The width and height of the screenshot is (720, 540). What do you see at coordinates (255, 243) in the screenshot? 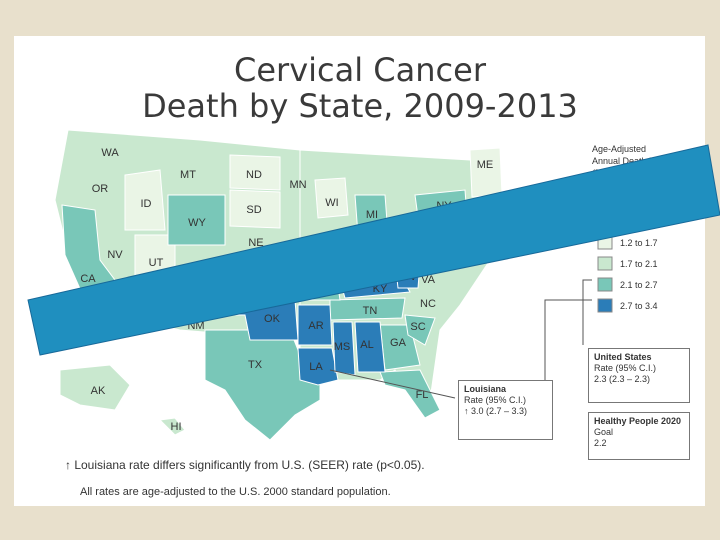
I see `label-ne: NE` at bounding box center [255, 243].